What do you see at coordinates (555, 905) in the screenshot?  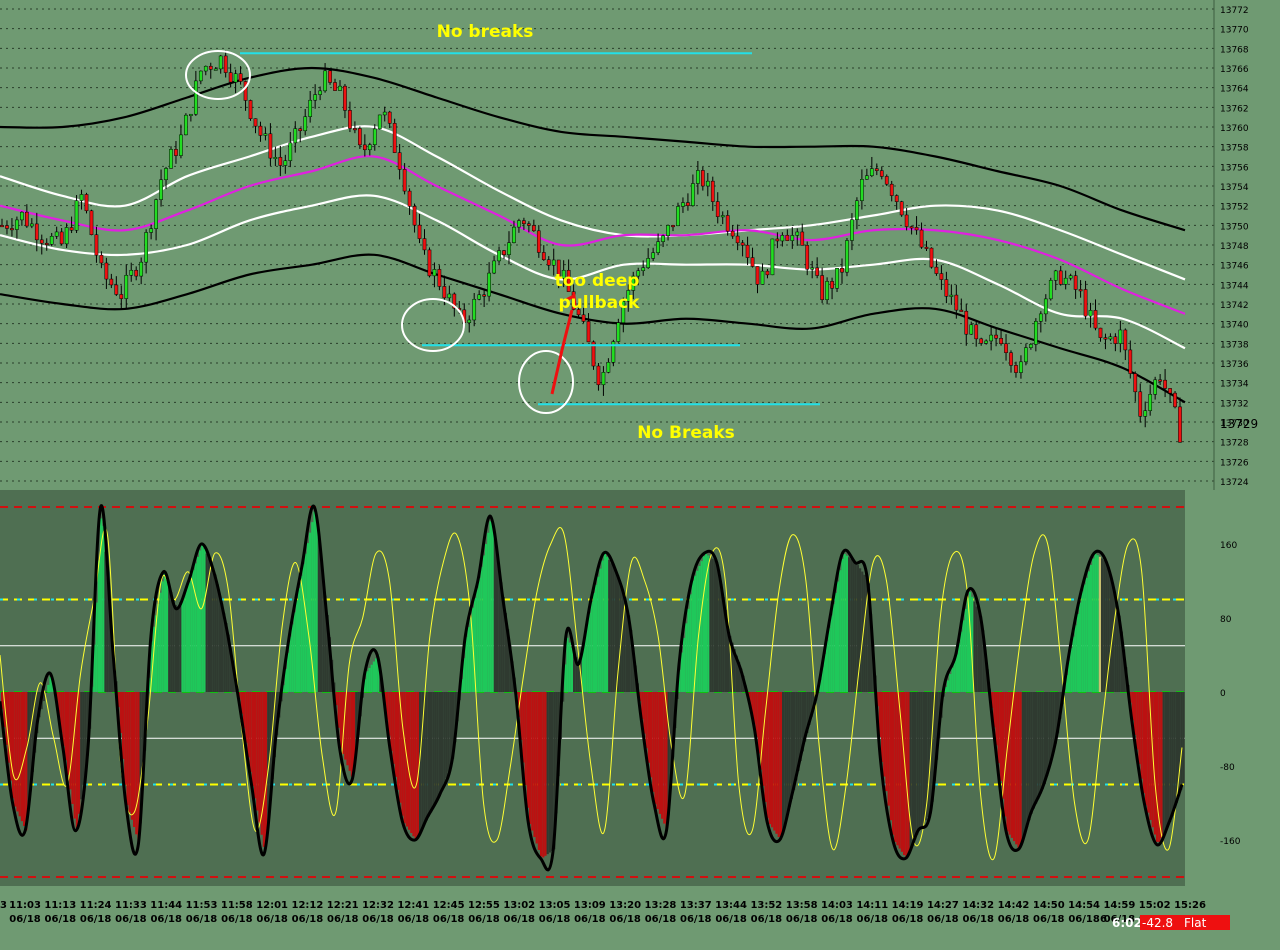 I see `time-axis-label: 13:05` at bounding box center [555, 905].